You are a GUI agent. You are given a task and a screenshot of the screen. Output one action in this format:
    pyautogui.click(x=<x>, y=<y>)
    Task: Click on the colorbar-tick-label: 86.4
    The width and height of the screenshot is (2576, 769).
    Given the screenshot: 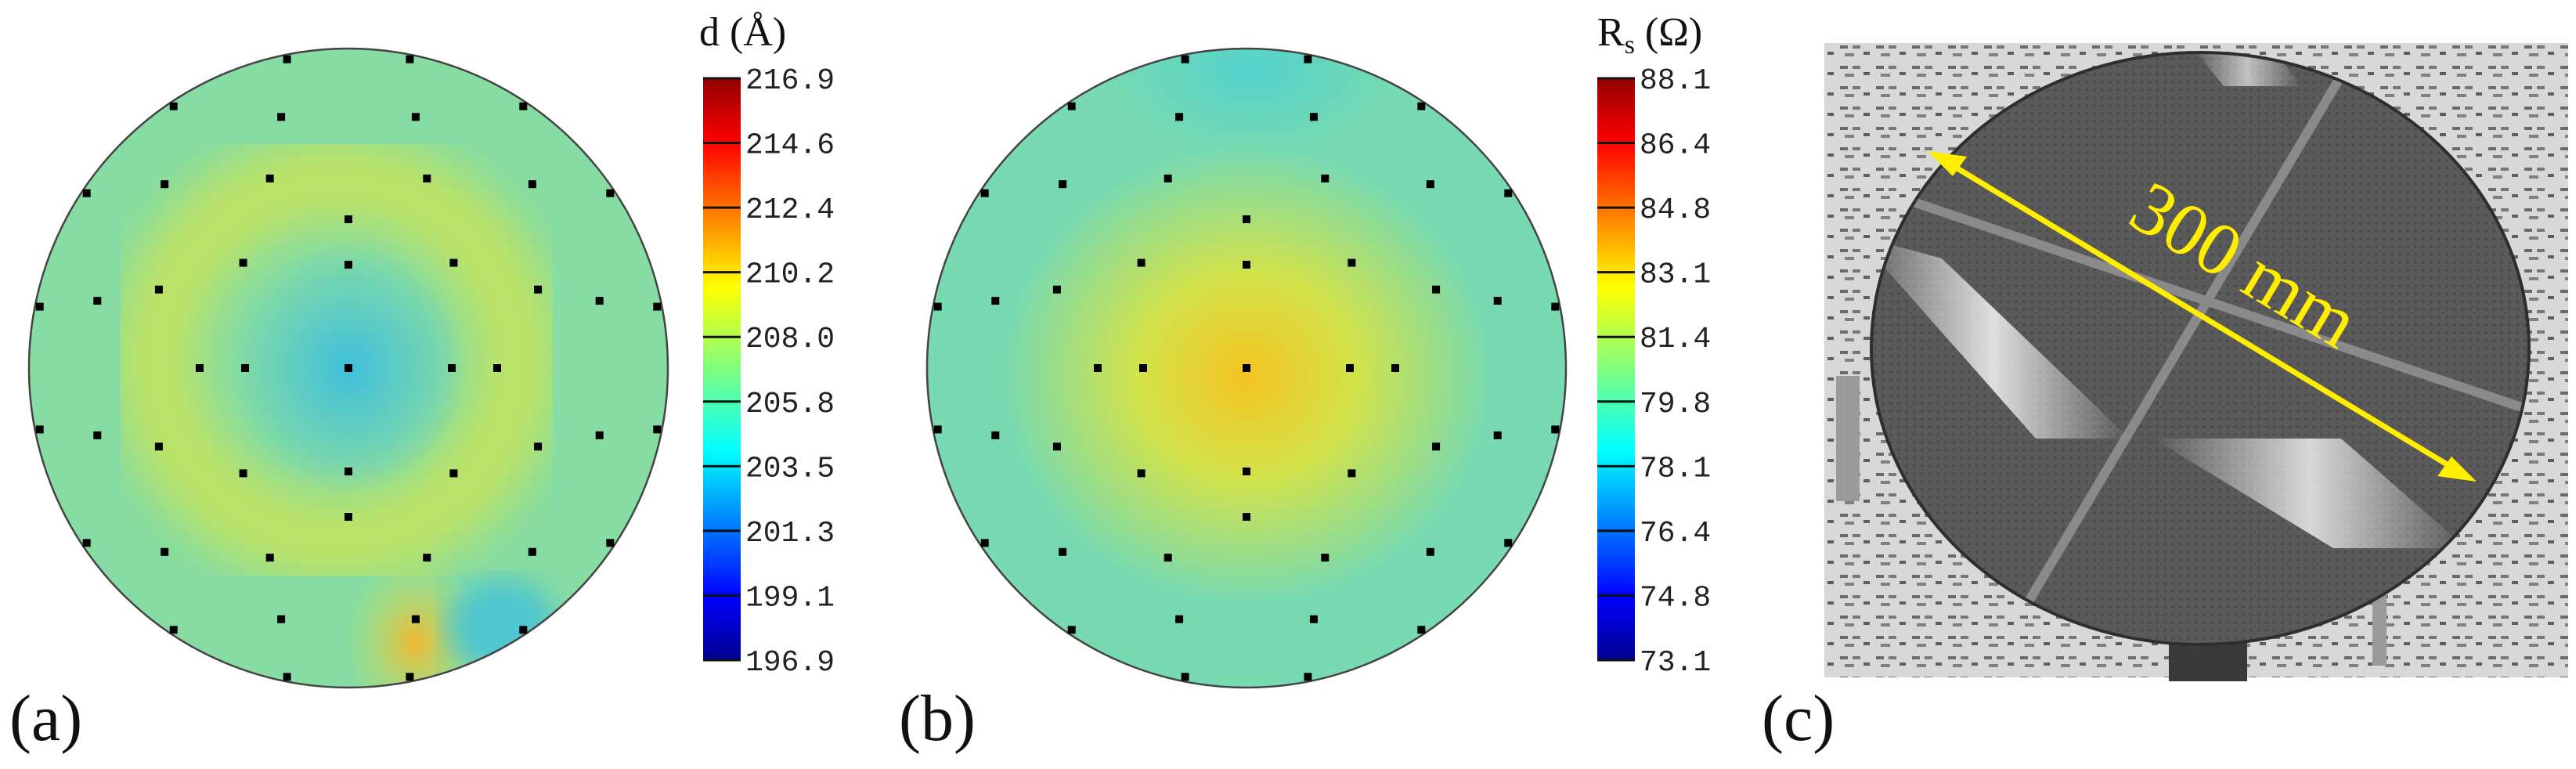 What is the action you would take?
    pyautogui.click(x=1676, y=146)
    